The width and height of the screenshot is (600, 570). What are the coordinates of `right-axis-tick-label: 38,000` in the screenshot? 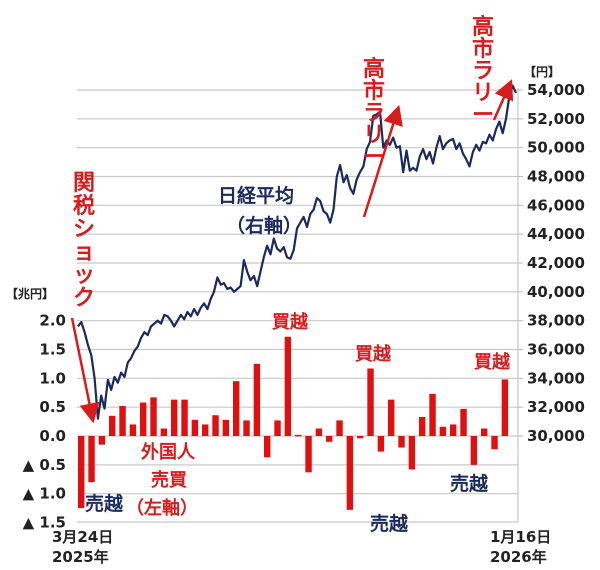 It's located at (556, 321).